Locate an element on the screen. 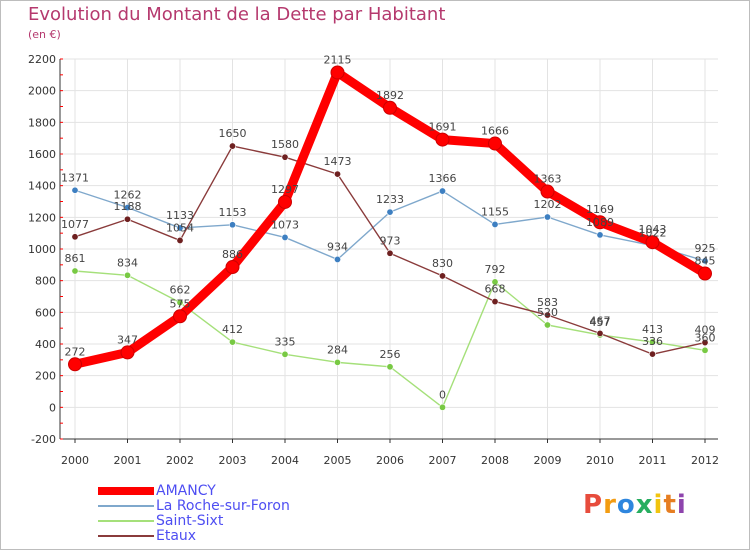 The width and height of the screenshot is (750, 550). logo-letter: r is located at coordinates (610, 505).